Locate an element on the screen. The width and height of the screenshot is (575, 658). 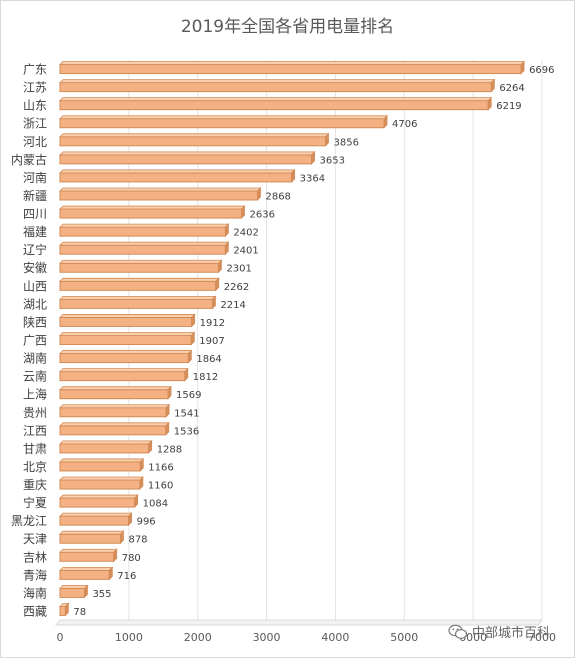
data-label: 2214 is located at coordinates (232, 305).